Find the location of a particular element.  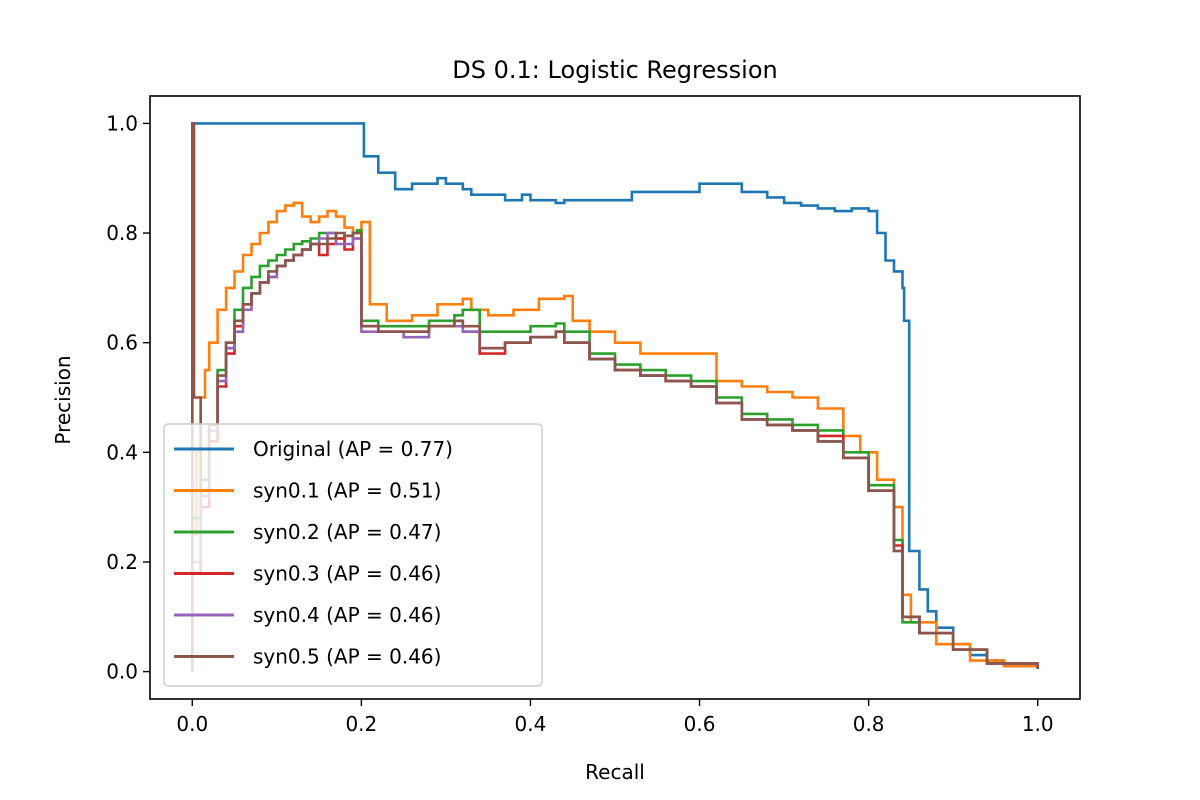

y-tick-label: 0.4 is located at coordinates (122, 452).